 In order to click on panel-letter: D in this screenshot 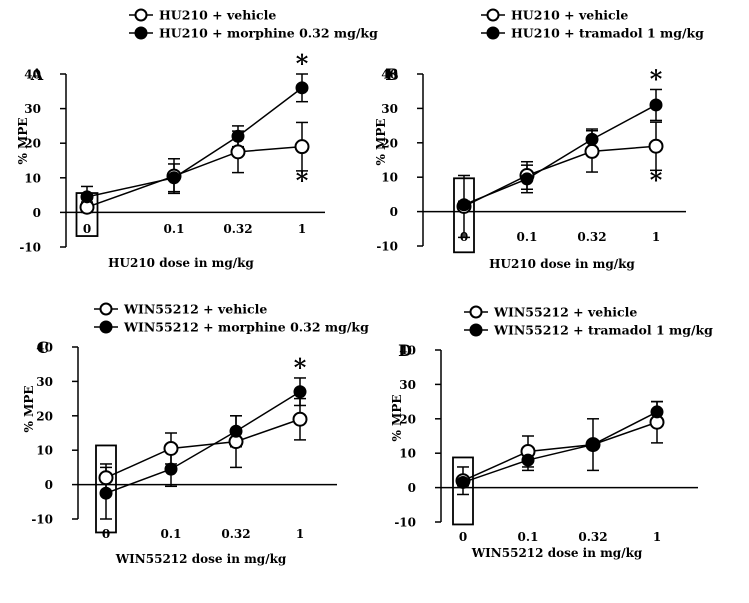, I will do `click(405, 350)`.